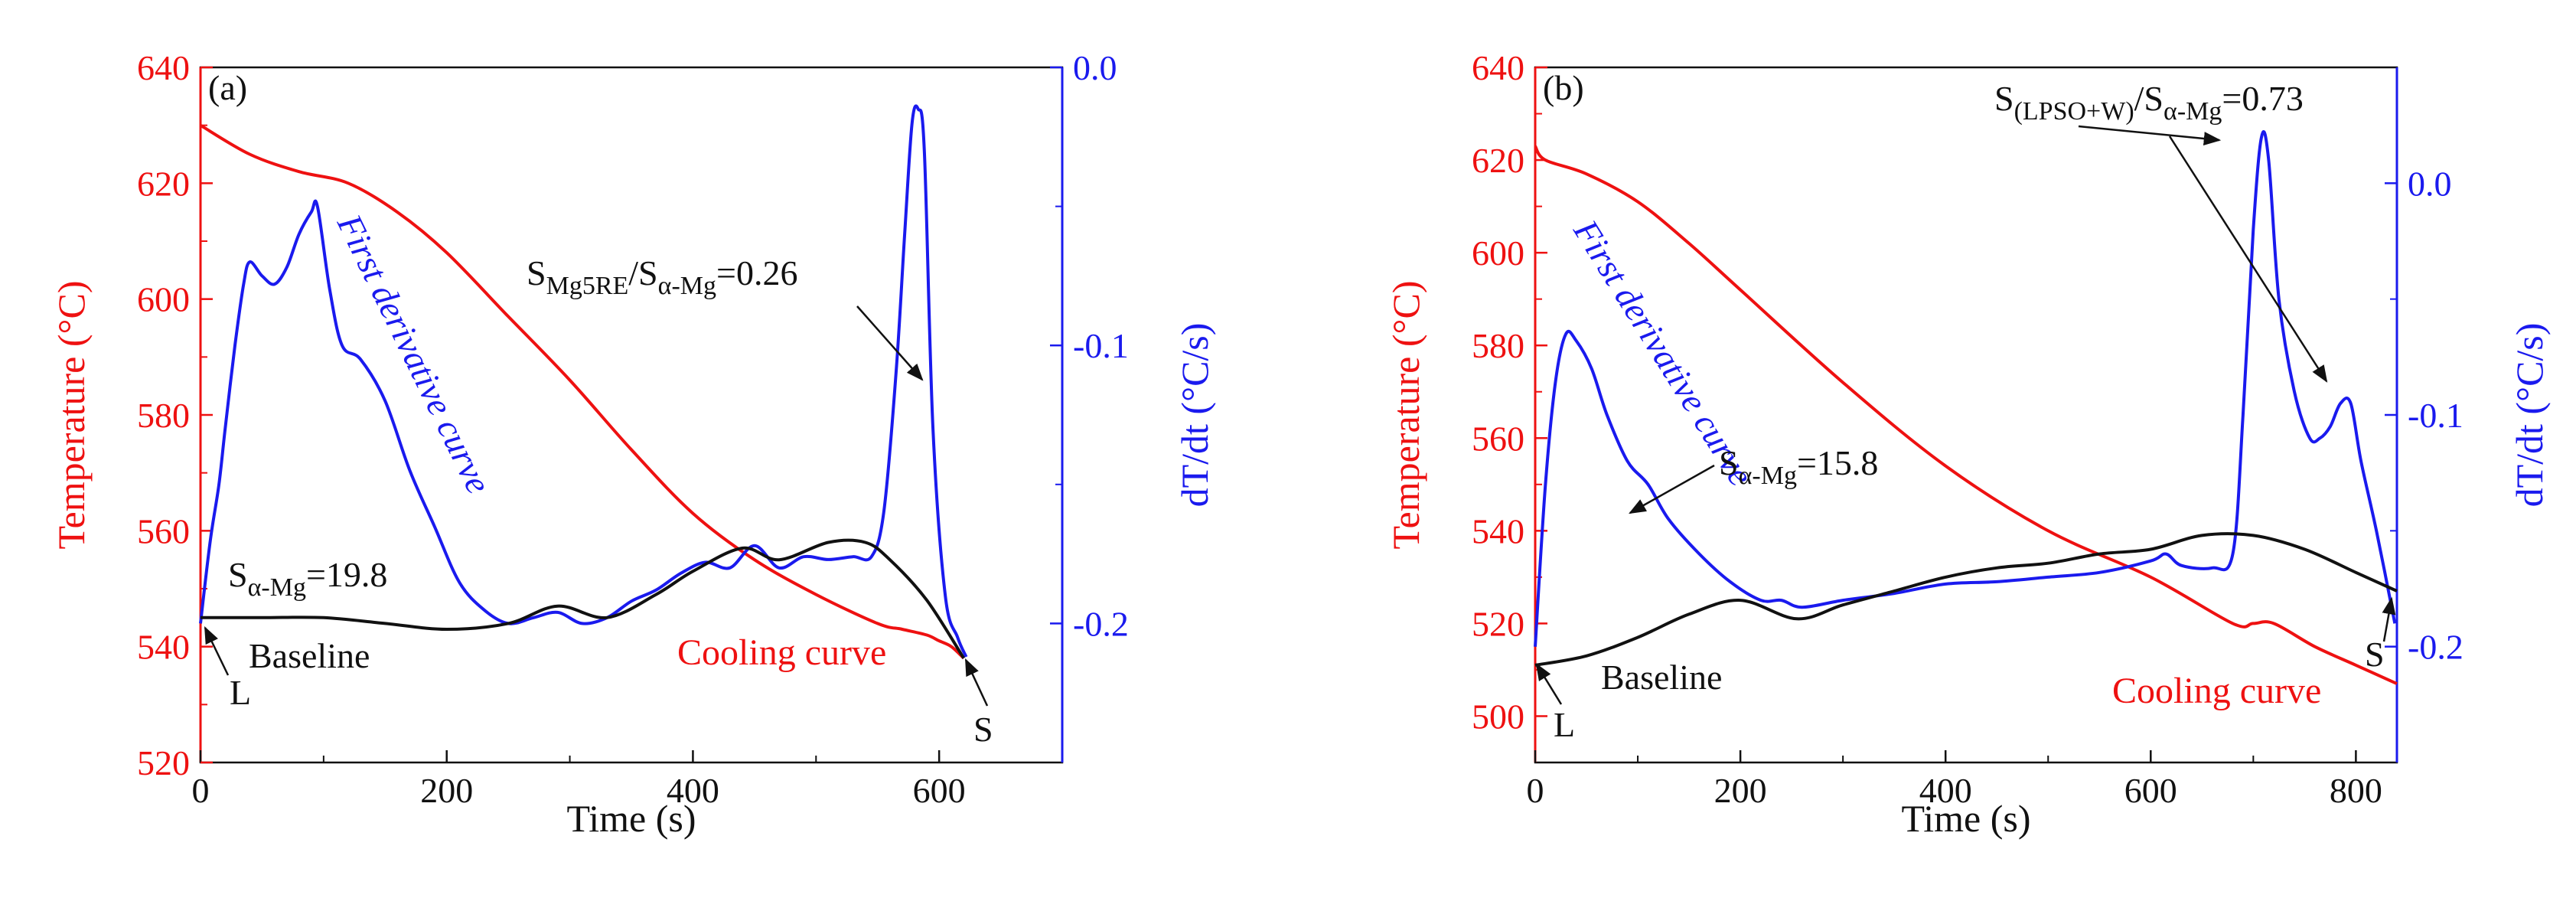 The image size is (2576, 911). I want to click on s-alpha-mg-annotation-a: Sα-Mg=19.8, so click(307, 578).